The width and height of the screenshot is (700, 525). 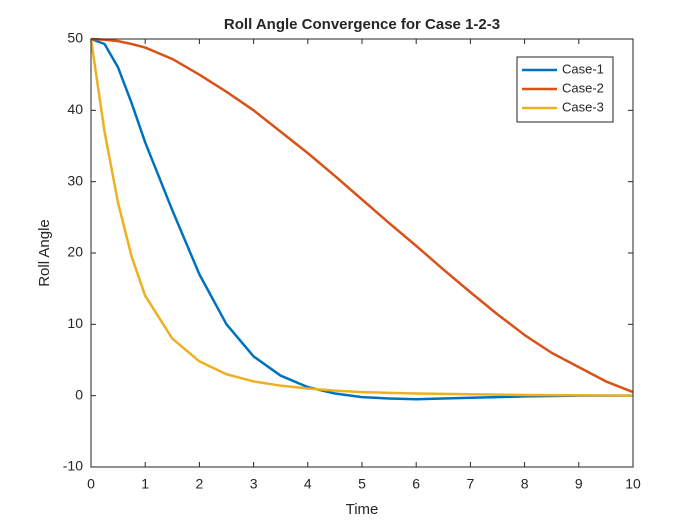 What do you see at coordinates (200, 484) in the screenshot?
I see `x-tick-label: 2` at bounding box center [200, 484].